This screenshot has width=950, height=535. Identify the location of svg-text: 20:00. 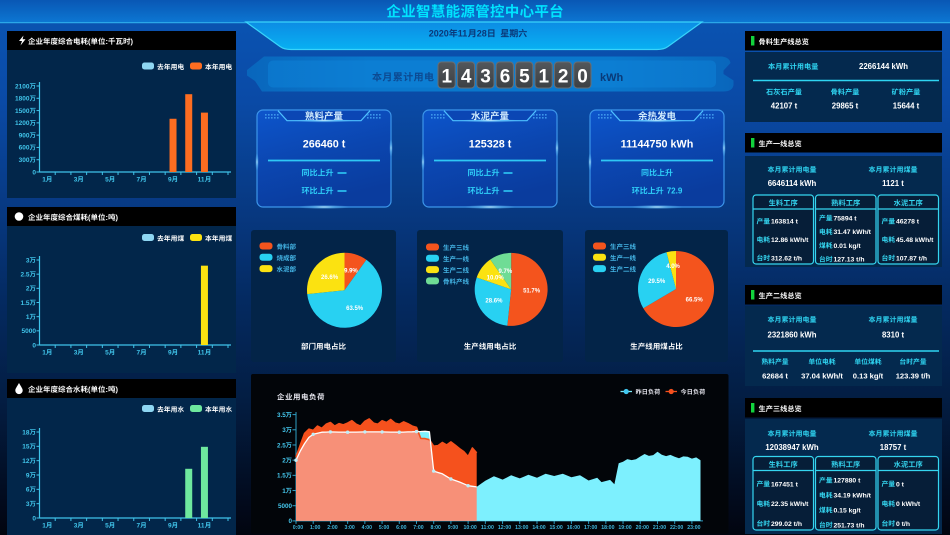
(642, 528).